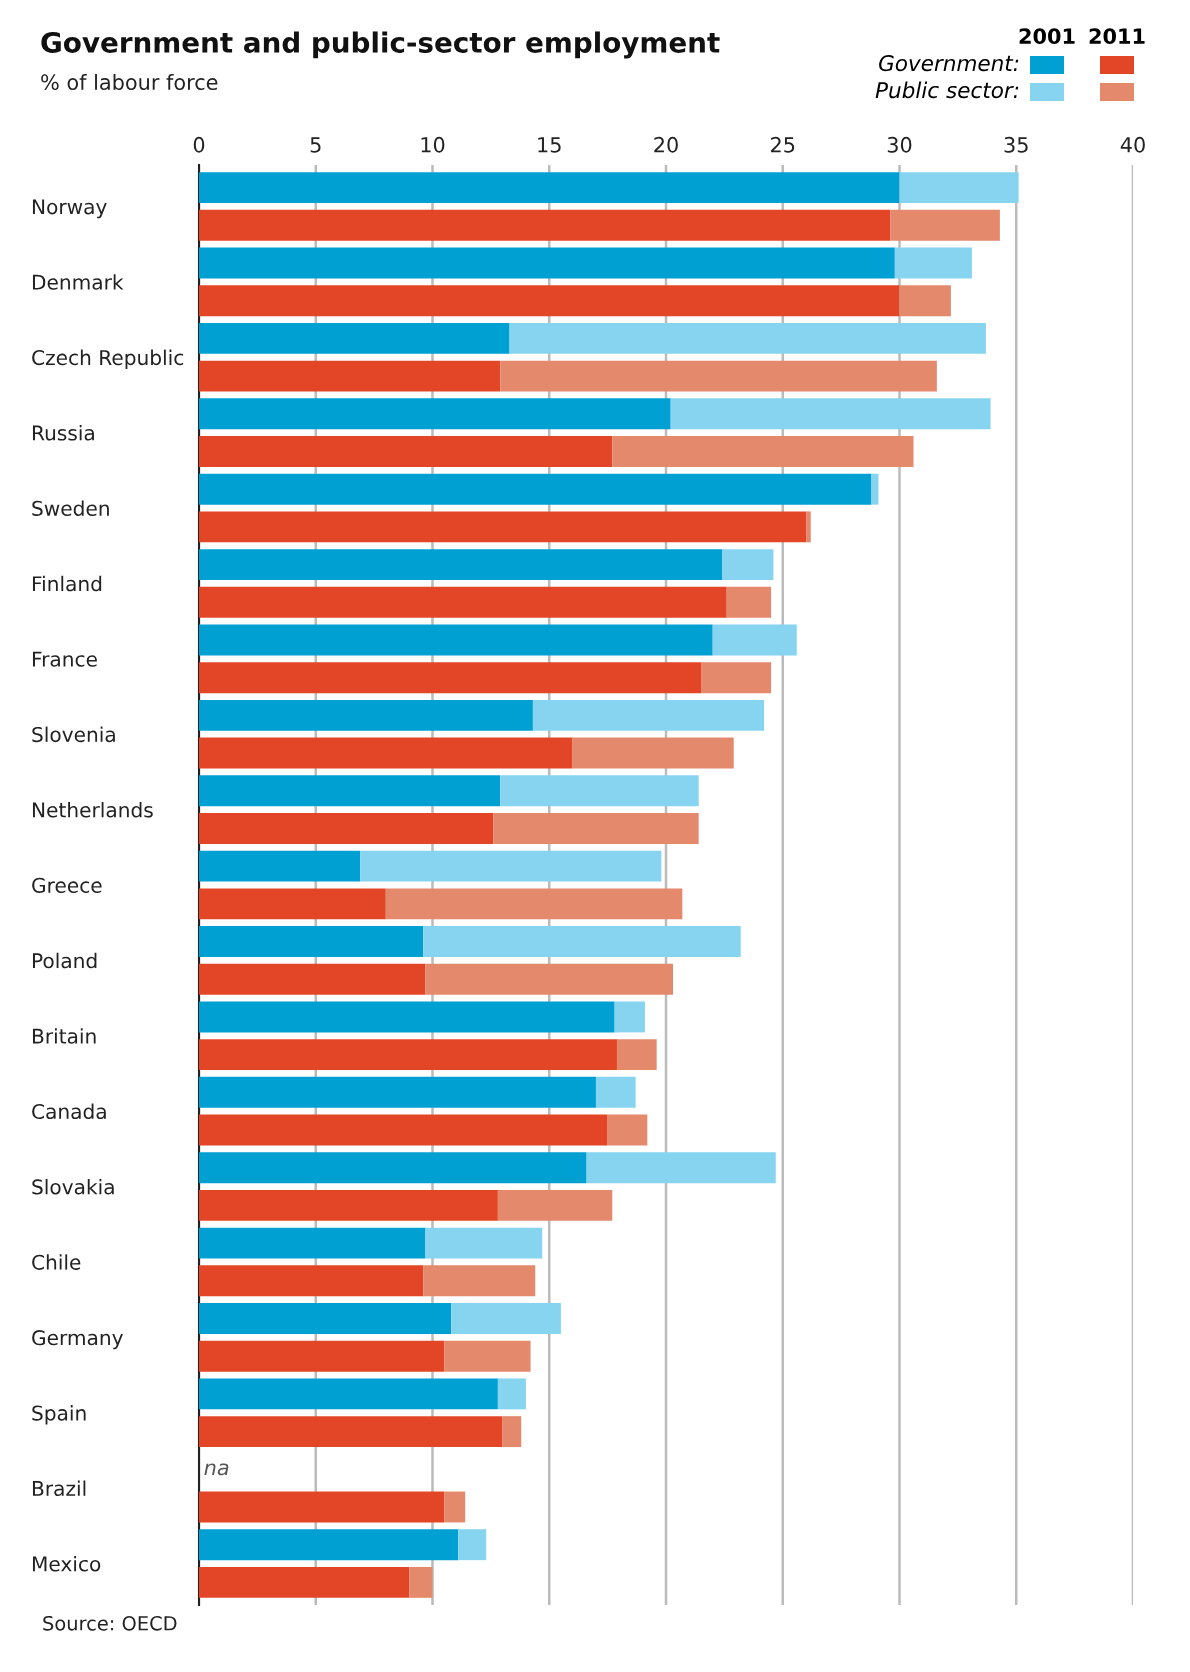 The image size is (1190, 1672). What do you see at coordinates (380, 45) in the screenshot?
I see `chart-title: Government and public-sector employment` at bounding box center [380, 45].